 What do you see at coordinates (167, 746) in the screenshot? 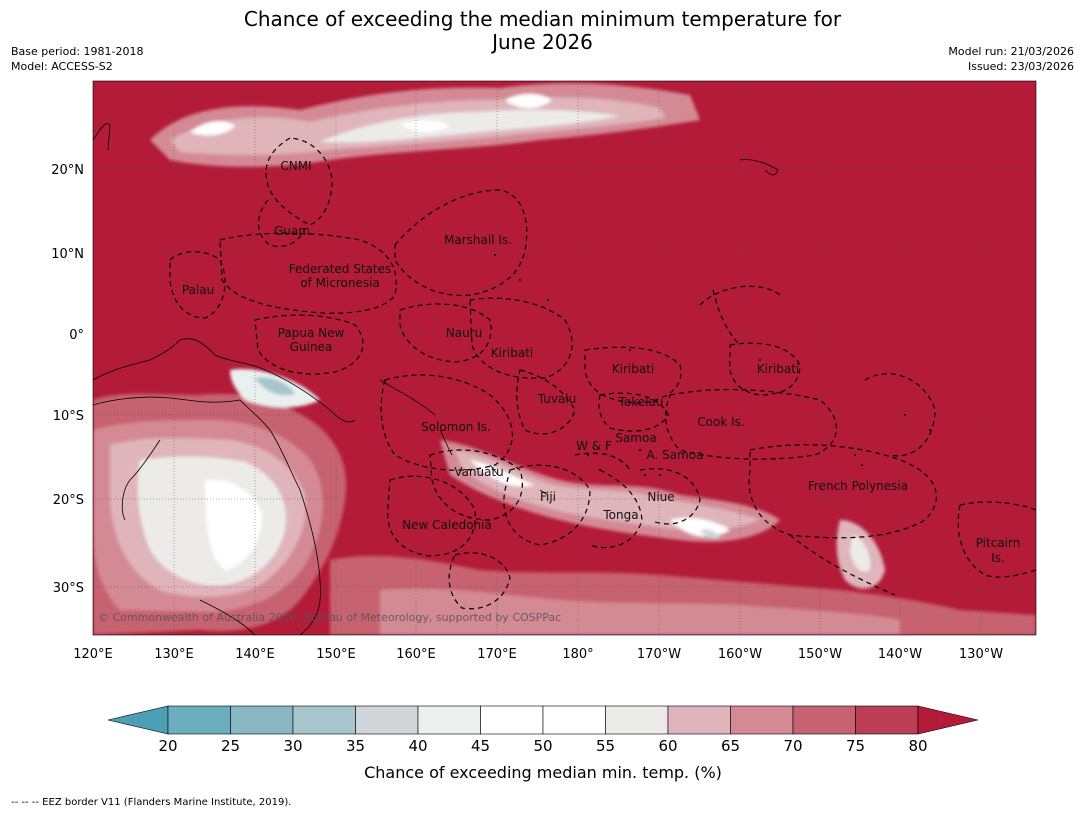
I see `colorbar-tick: 20` at bounding box center [167, 746].